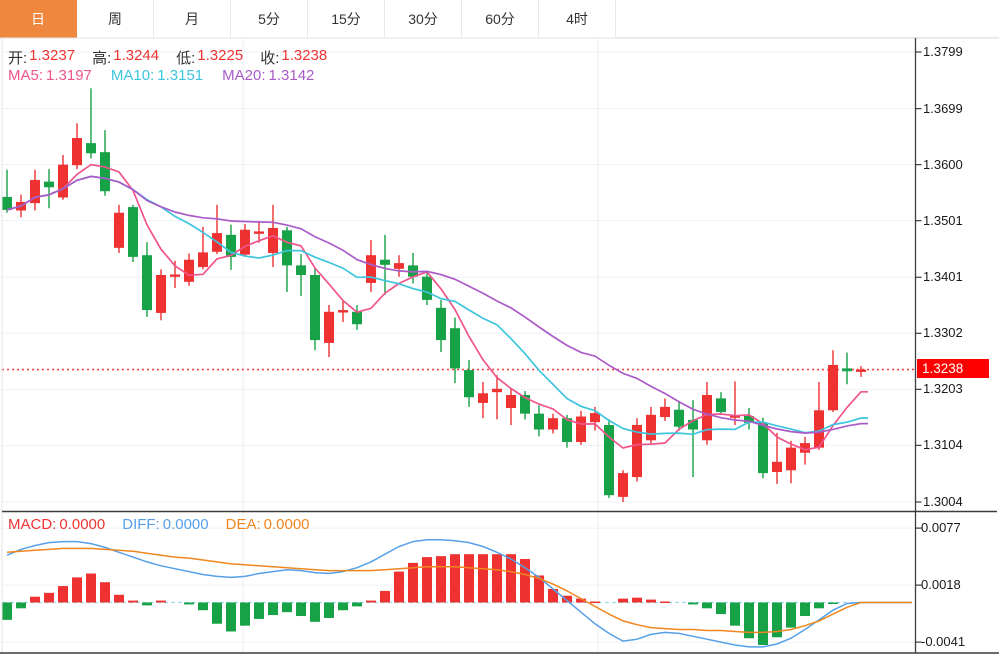  I want to click on price-axis-label: 1.3501, so click(943, 220).